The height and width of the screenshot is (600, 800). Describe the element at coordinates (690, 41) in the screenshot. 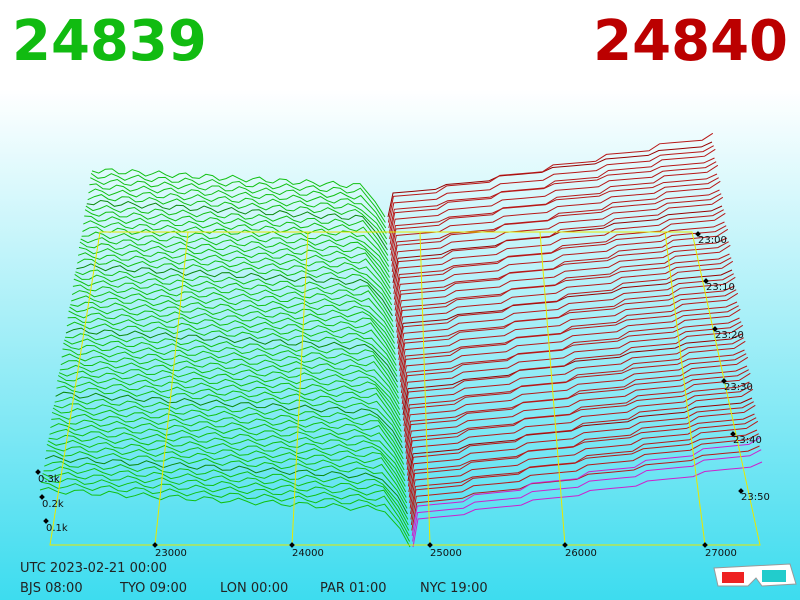

I see `ask-price: 24840` at that location.